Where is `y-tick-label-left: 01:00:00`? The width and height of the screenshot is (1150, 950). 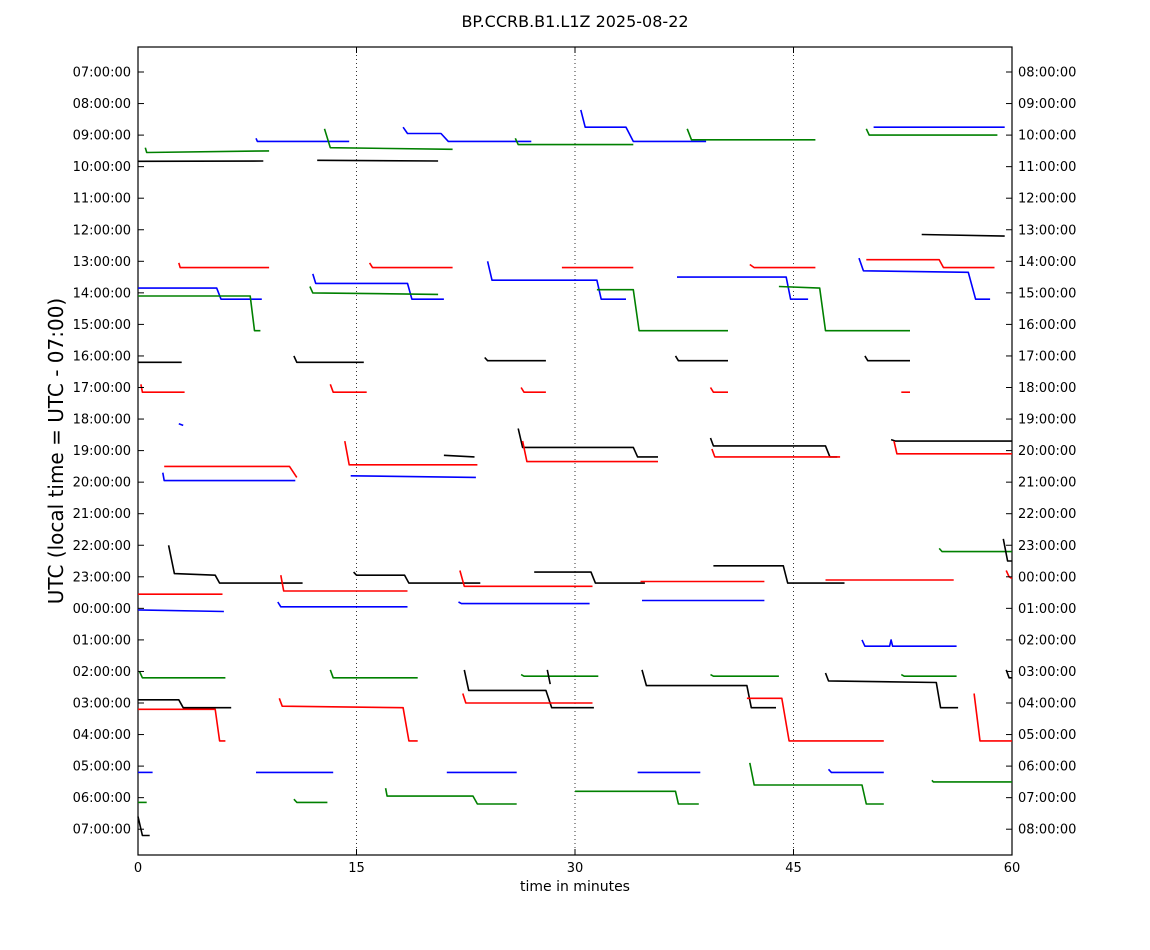
y-tick-label-left: 01:00:00 is located at coordinates (102, 640).